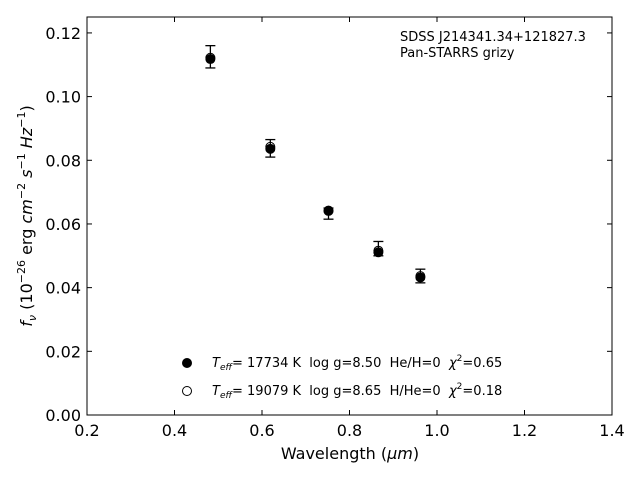 The image size is (640, 480). What do you see at coordinates (482, 363) in the screenshot?
I see `legend-label-filled-text2: =0.65` at bounding box center [482, 363].